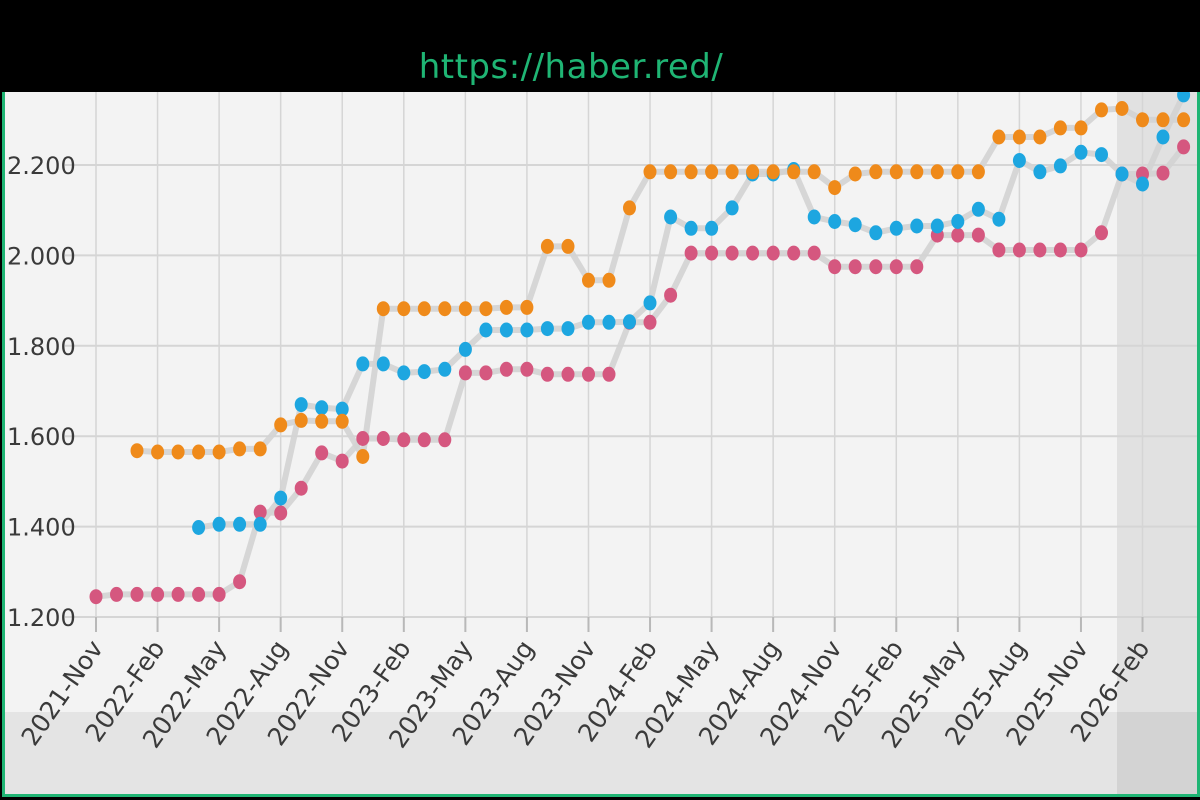 Image resolution: width=1200 pixels, height=800 pixels. Describe the element at coordinates (41, 528) in the screenshot. I see `y-tick-label: 1.400` at that location.